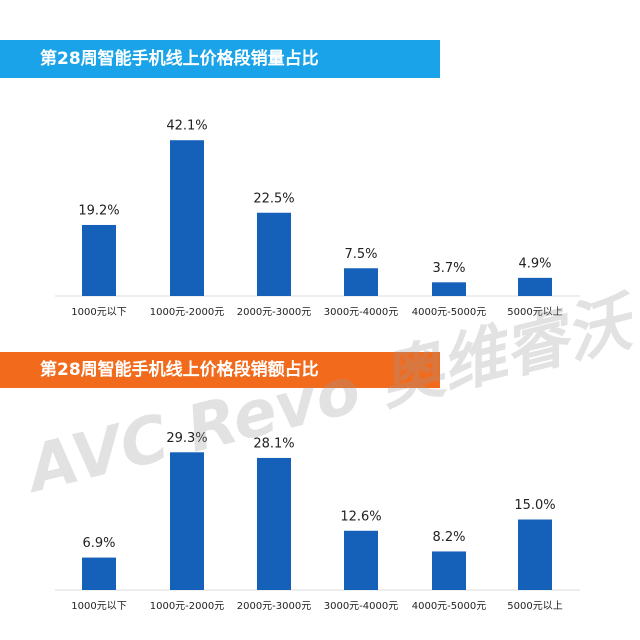 The image size is (640, 640). Describe the element at coordinates (273, 198) in the screenshot. I see `value-label: 22.5%` at that location.